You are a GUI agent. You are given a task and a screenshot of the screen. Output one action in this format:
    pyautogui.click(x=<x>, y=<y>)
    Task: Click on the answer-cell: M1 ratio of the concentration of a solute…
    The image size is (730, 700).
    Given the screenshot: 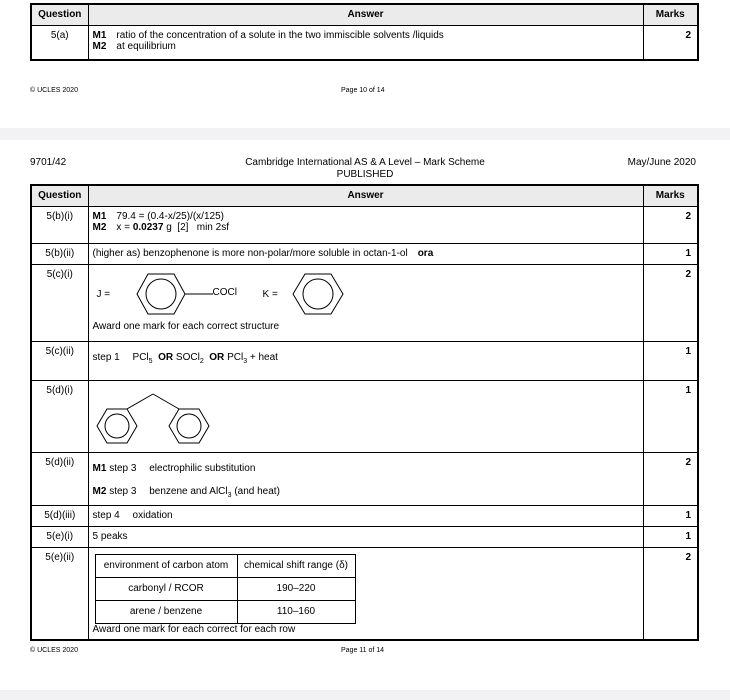 What is the action you would take?
    pyautogui.click(x=365, y=42)
    